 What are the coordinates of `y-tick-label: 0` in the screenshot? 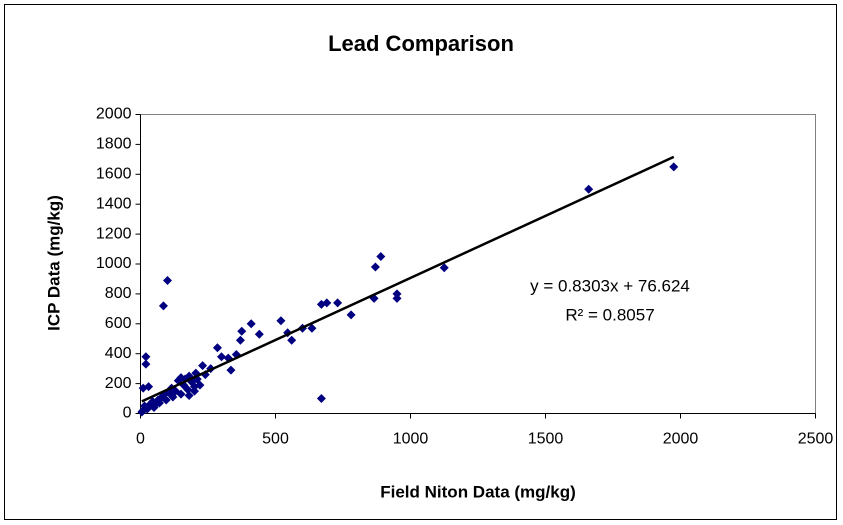 It's located at (127, 413).